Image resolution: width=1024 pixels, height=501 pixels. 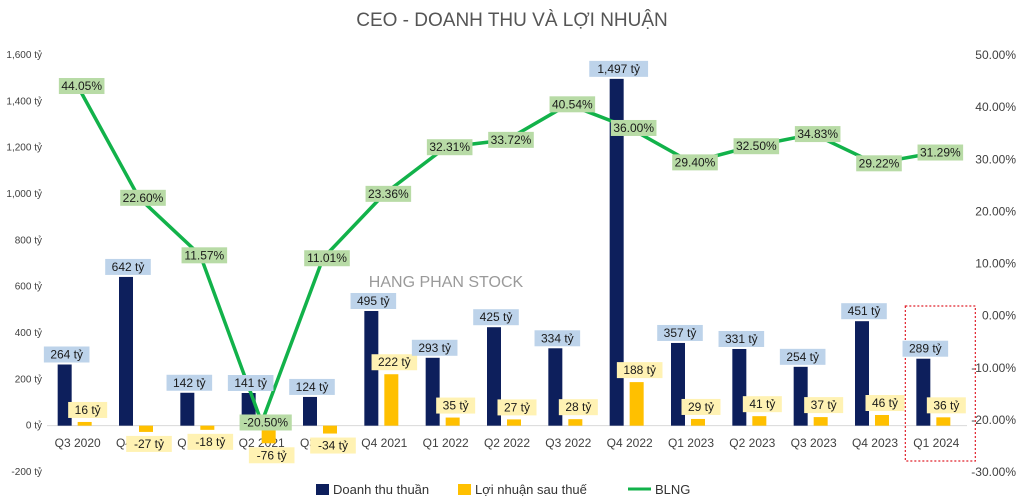 I want to click on profit-label-text: 29 tỷ, so click(x=701, y=407).